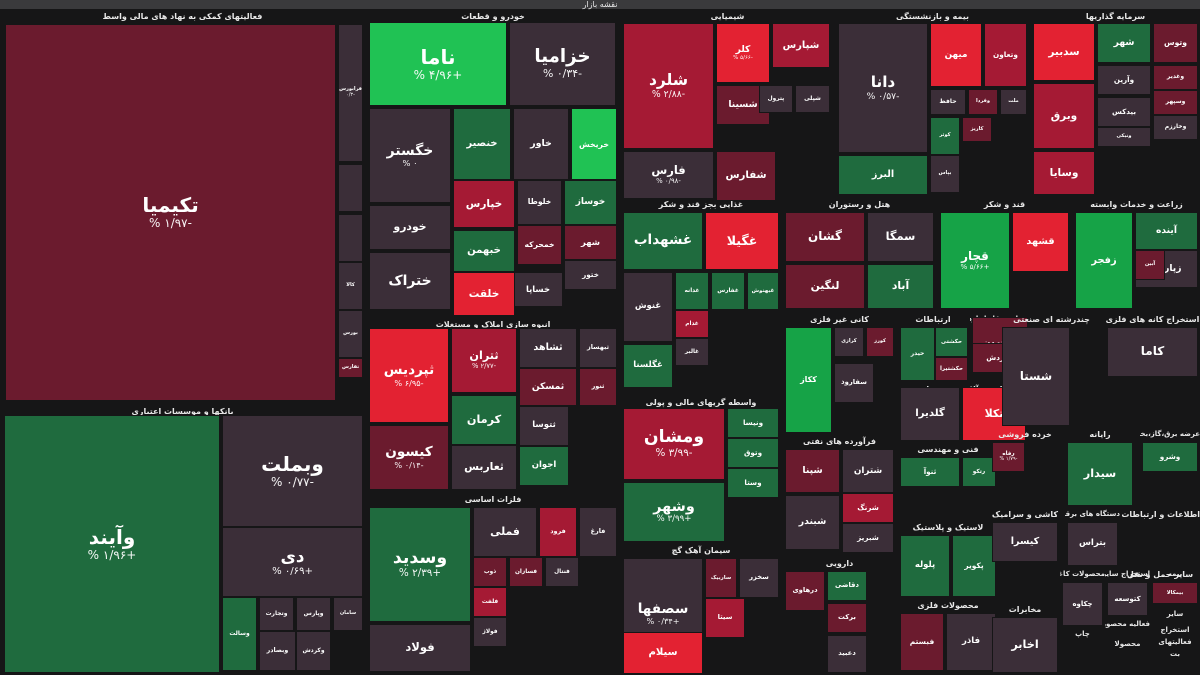  What do you see at coordinates (594, 144) in the screenshot?
I see `treemap-cell: خریخش` at bounding box center [594, 144].